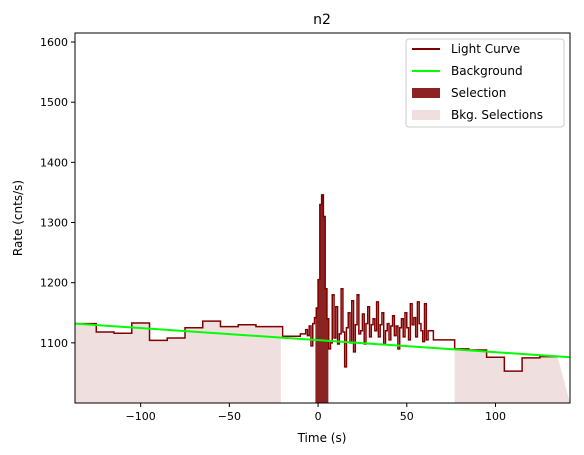  What do you see at coordinates (322, 20) in the screenshot?
I see `chart-title: n2` at bounding box center [322, 20].